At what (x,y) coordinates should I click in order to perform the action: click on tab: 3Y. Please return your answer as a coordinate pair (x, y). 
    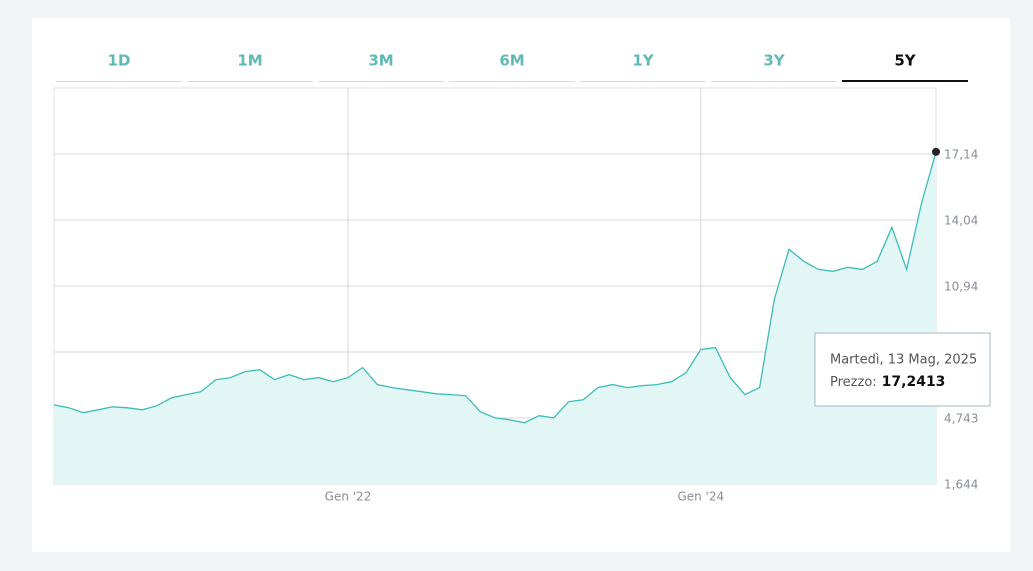
    Looking at the image, I should click on (774, 67).